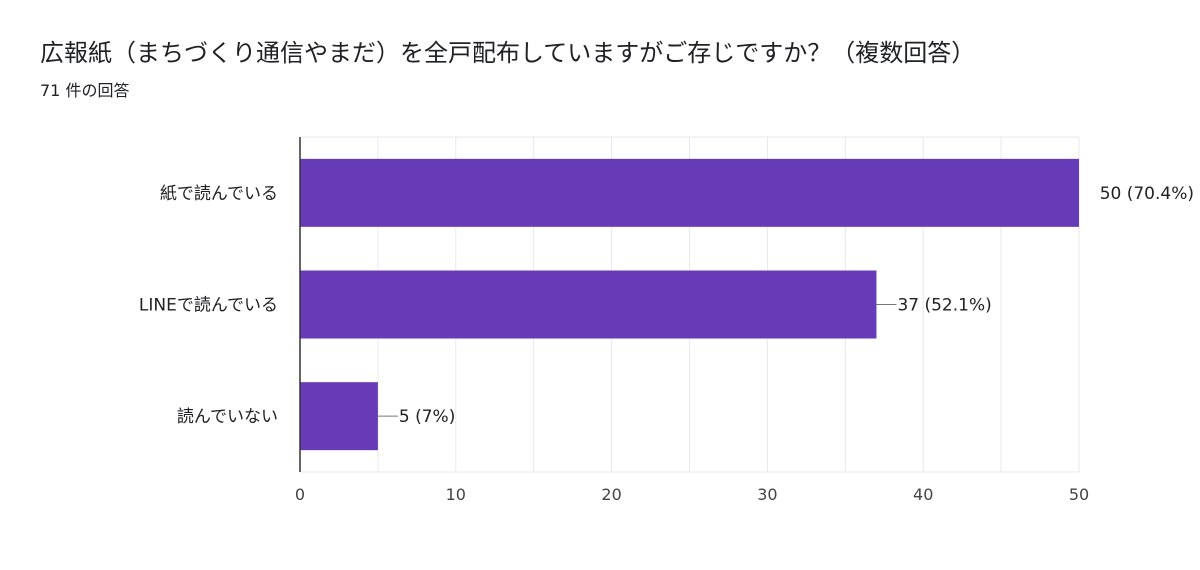  Describe the element at coordinates (300, 494) in the screenshot. I see `x-tick-label: 0` at that location.